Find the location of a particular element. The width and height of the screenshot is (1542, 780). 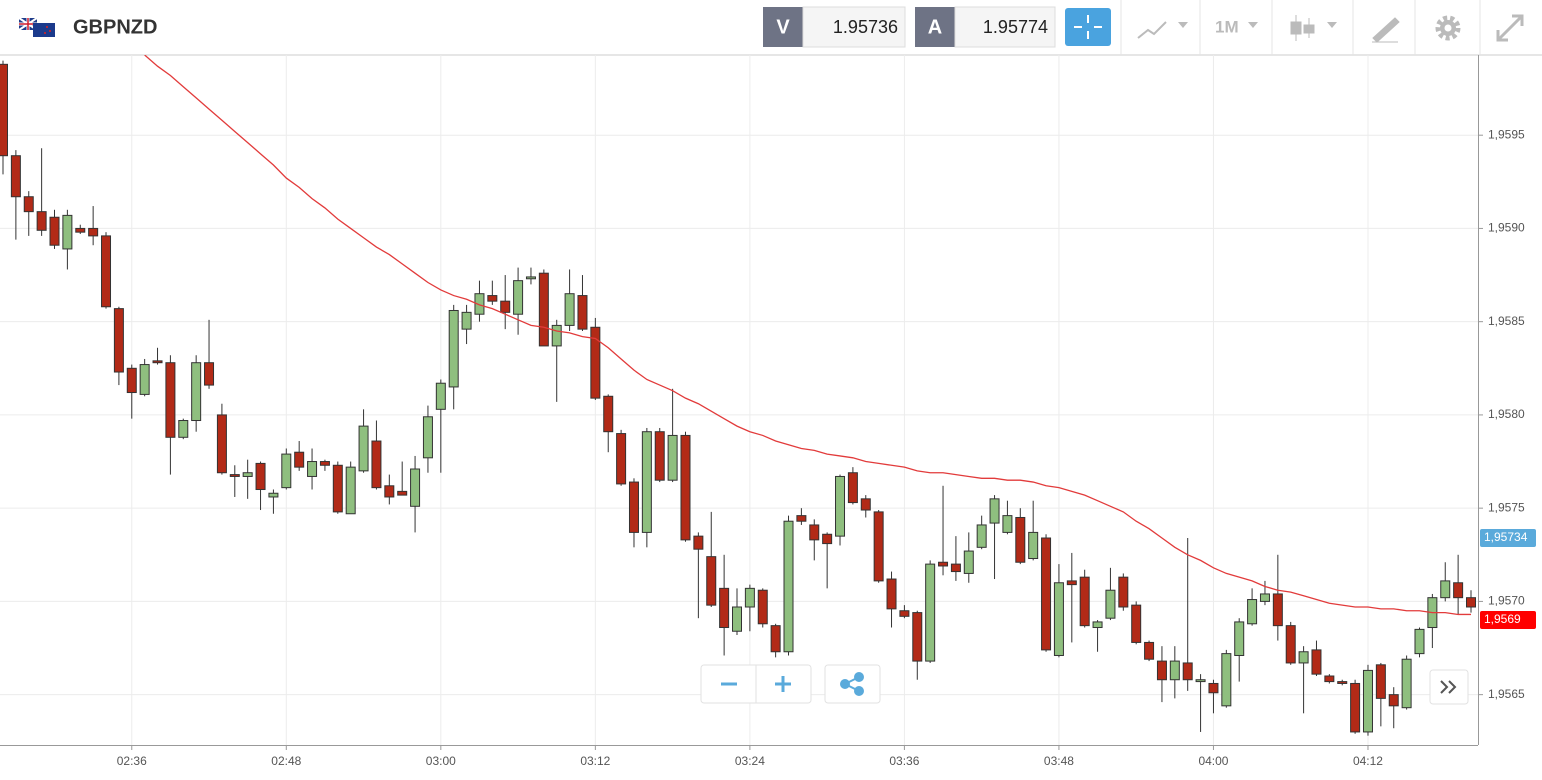

x-tick-label: 03:24 is located at coordinates (750, 761).